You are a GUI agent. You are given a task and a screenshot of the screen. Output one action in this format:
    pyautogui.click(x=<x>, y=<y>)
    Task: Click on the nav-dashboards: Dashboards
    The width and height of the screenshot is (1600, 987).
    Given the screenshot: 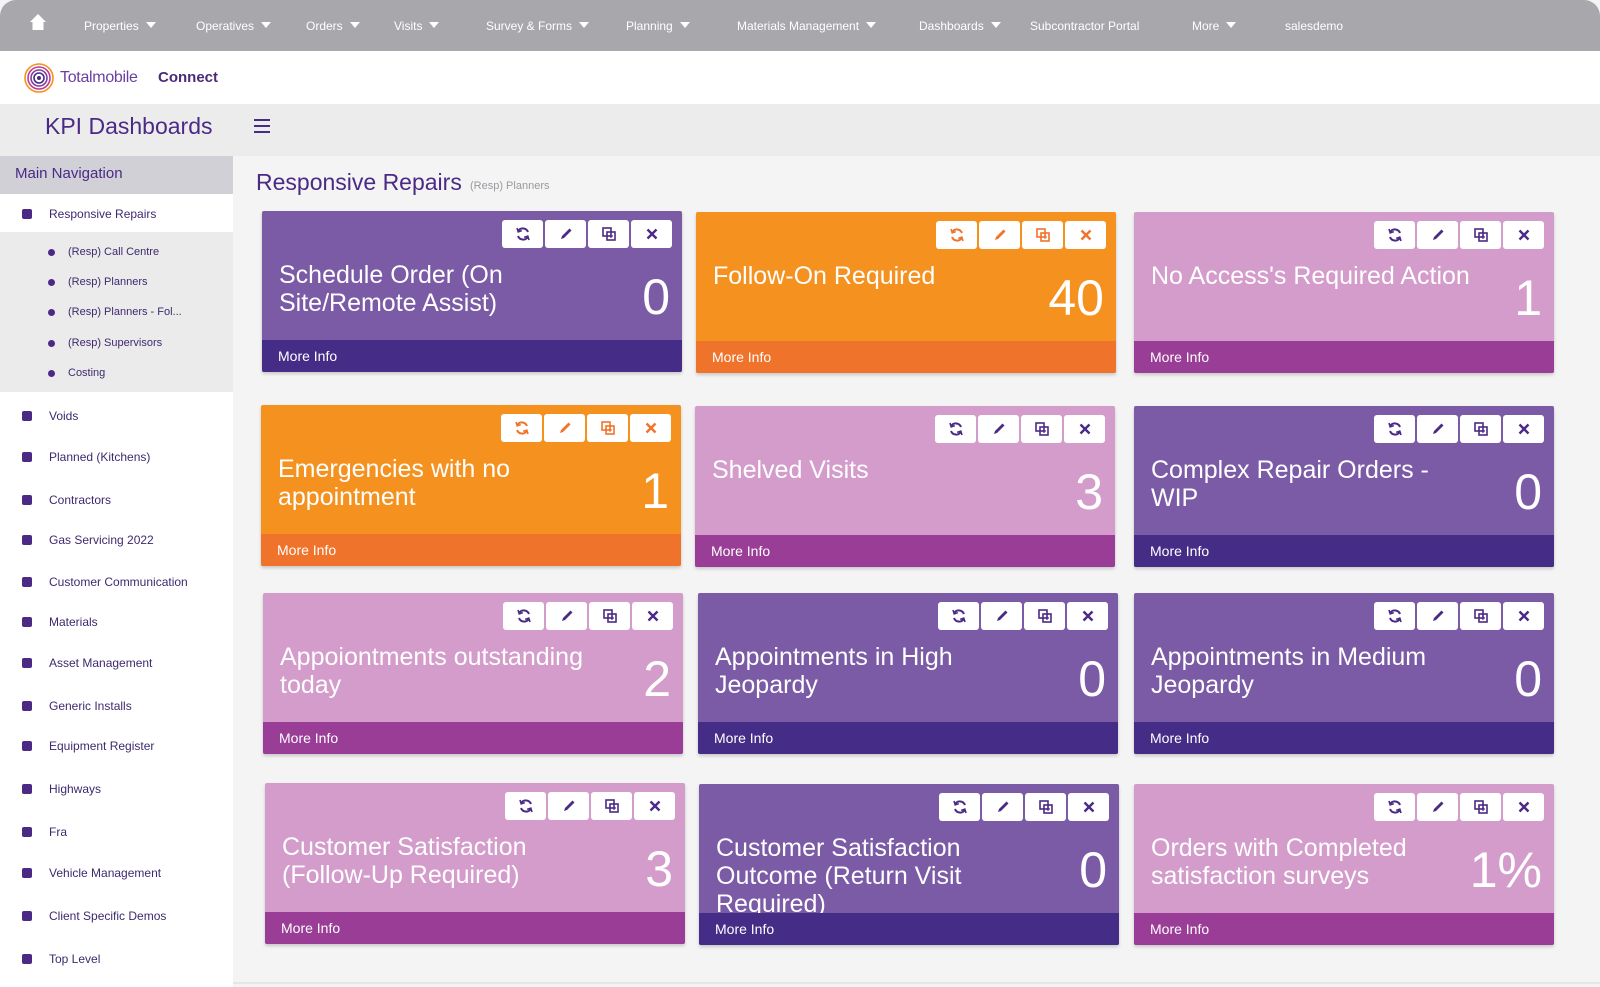 What is the action you would take?
    pyautogui.click(x=960, y=26)
    